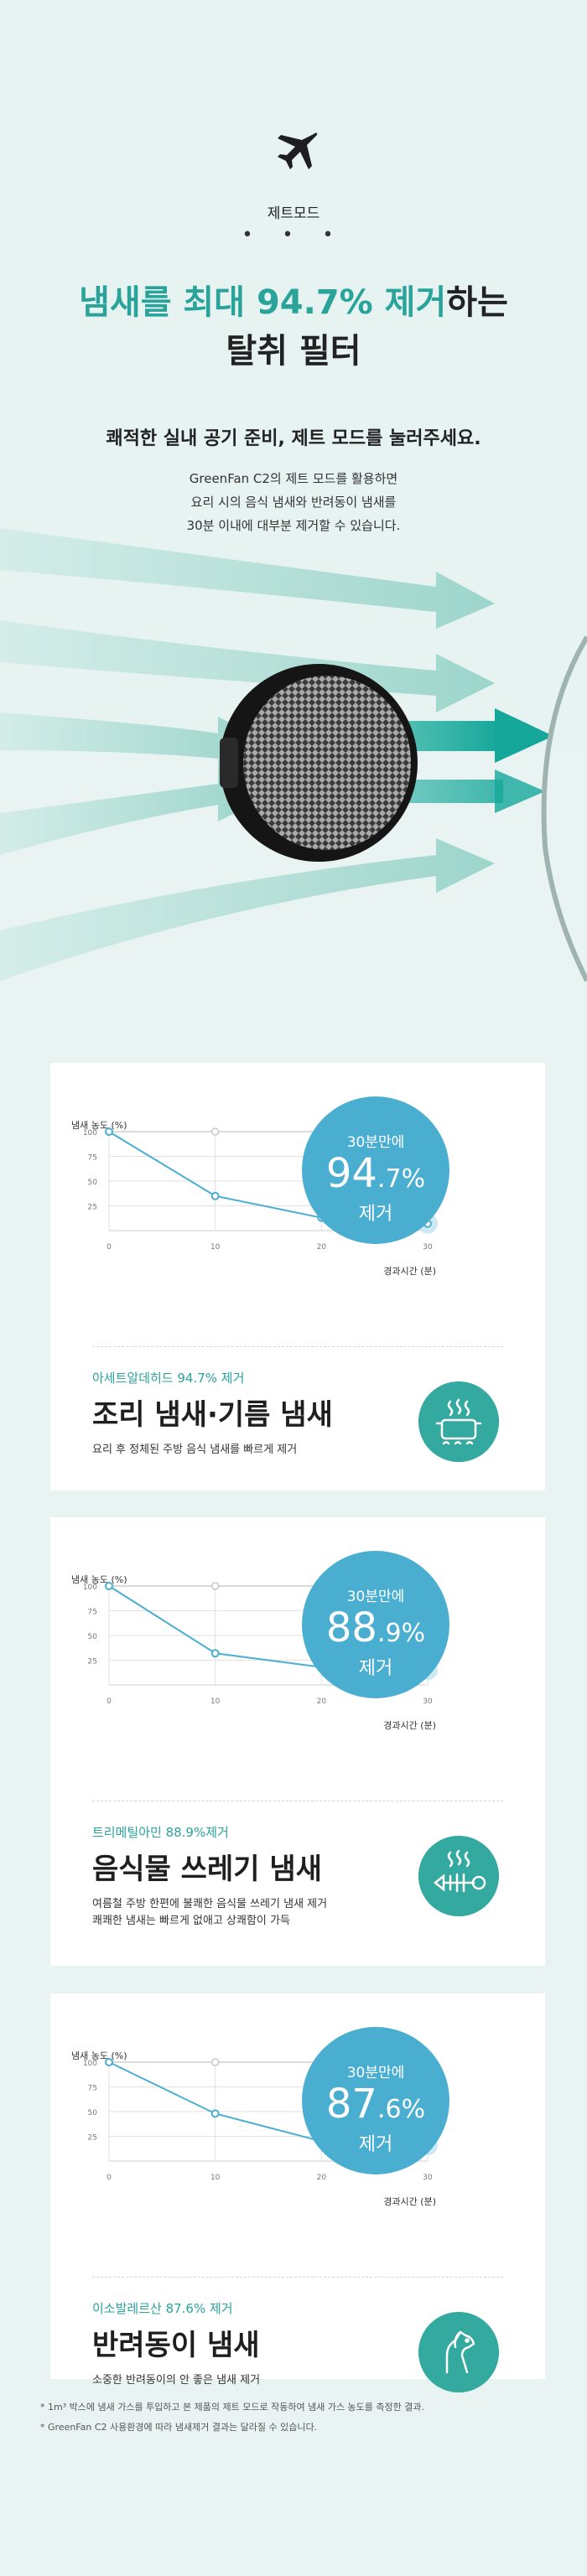 This screenshot has width=587, height=2576. I want to click on badge-value: 87.6%, so click(375, 2107).